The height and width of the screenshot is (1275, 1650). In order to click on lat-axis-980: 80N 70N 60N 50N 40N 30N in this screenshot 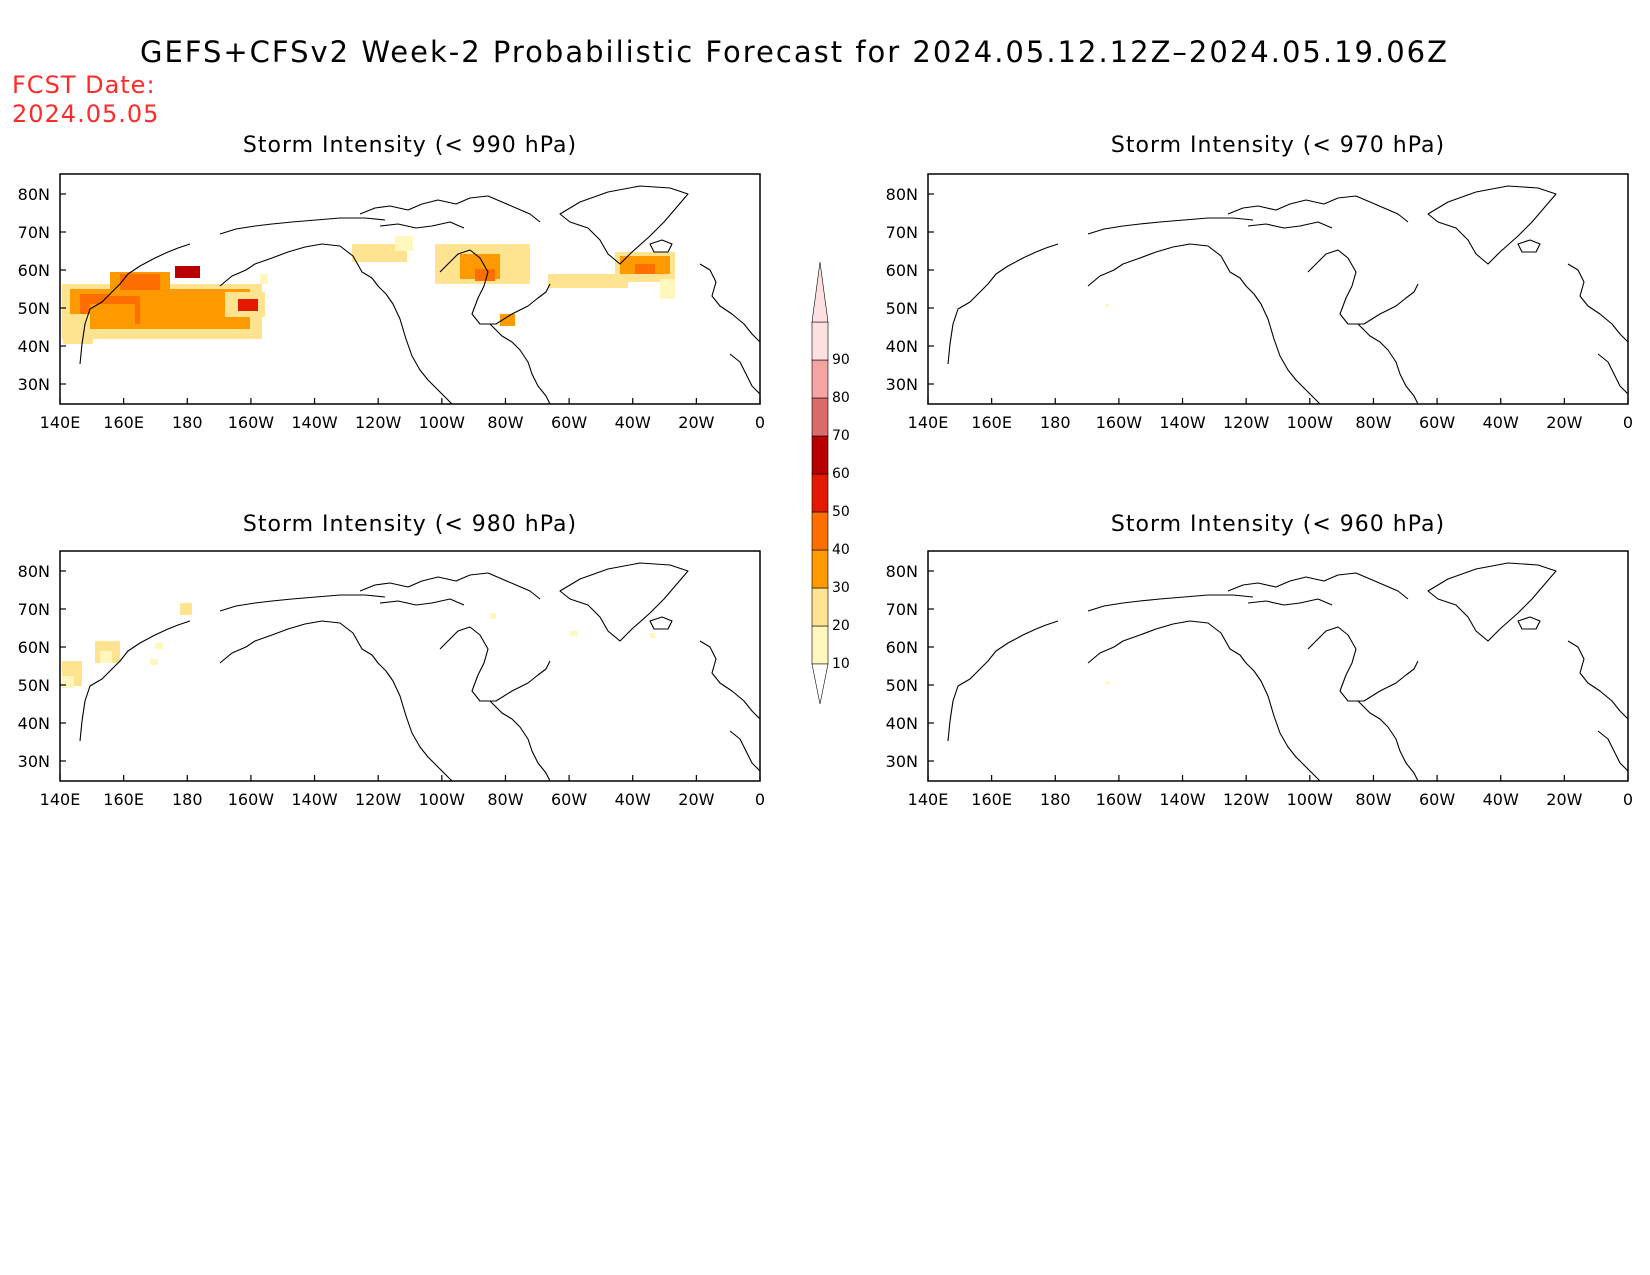, I will do `click(42, 666)`.